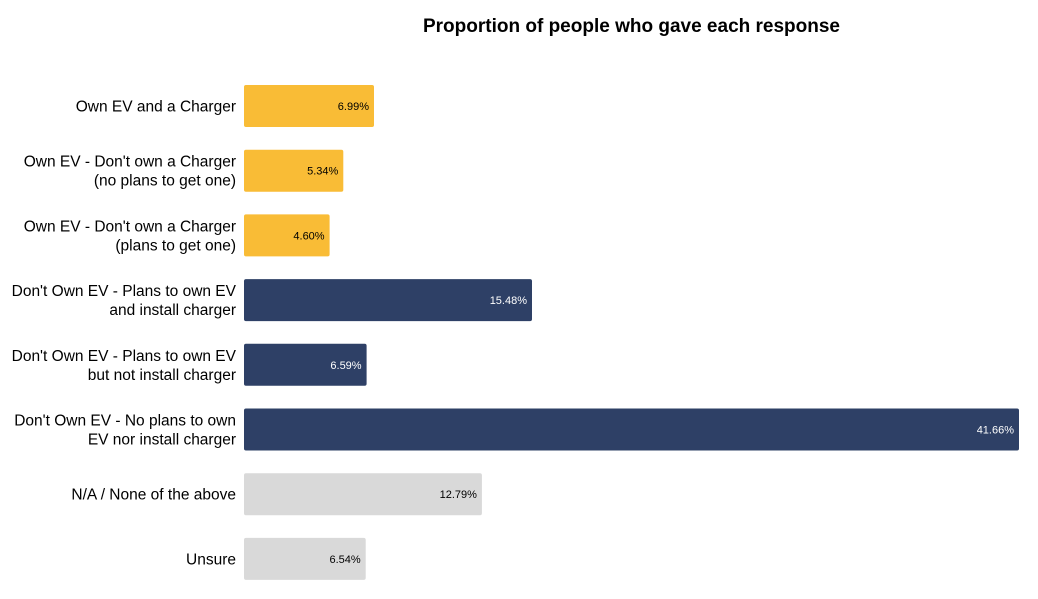  I want to click on bar-value-label: 6.99%, so click(353, 107).